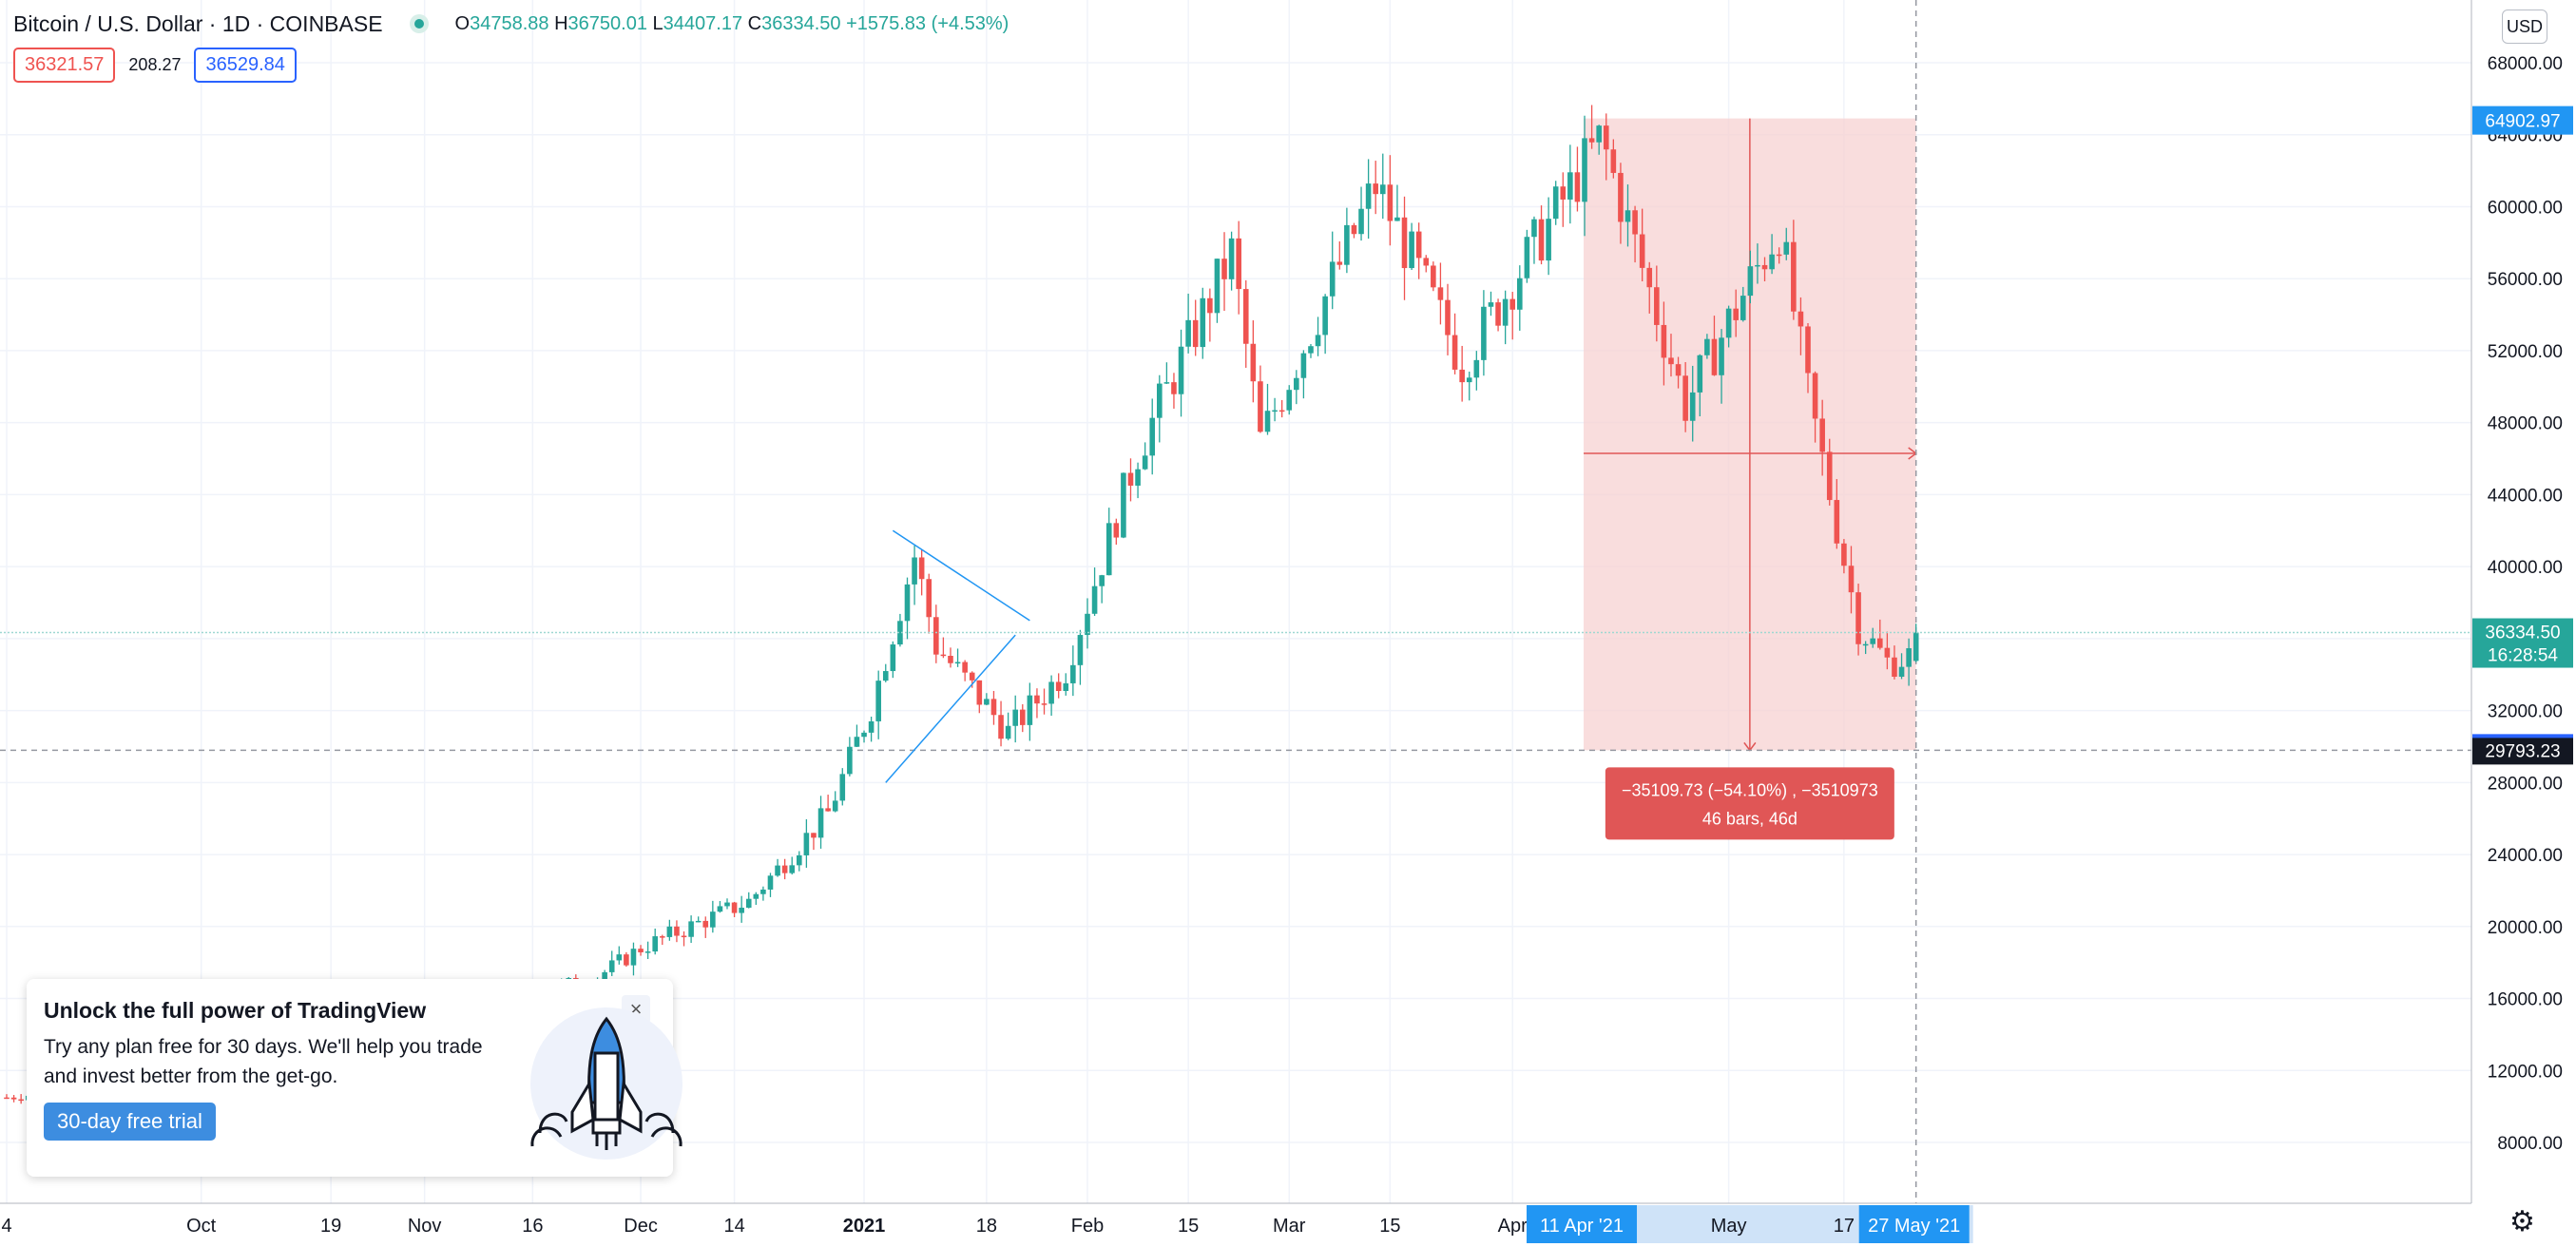 This screenshot has width=2576, height=1247. I want to click on svg-text: 64902.97, so click(2522, 122).